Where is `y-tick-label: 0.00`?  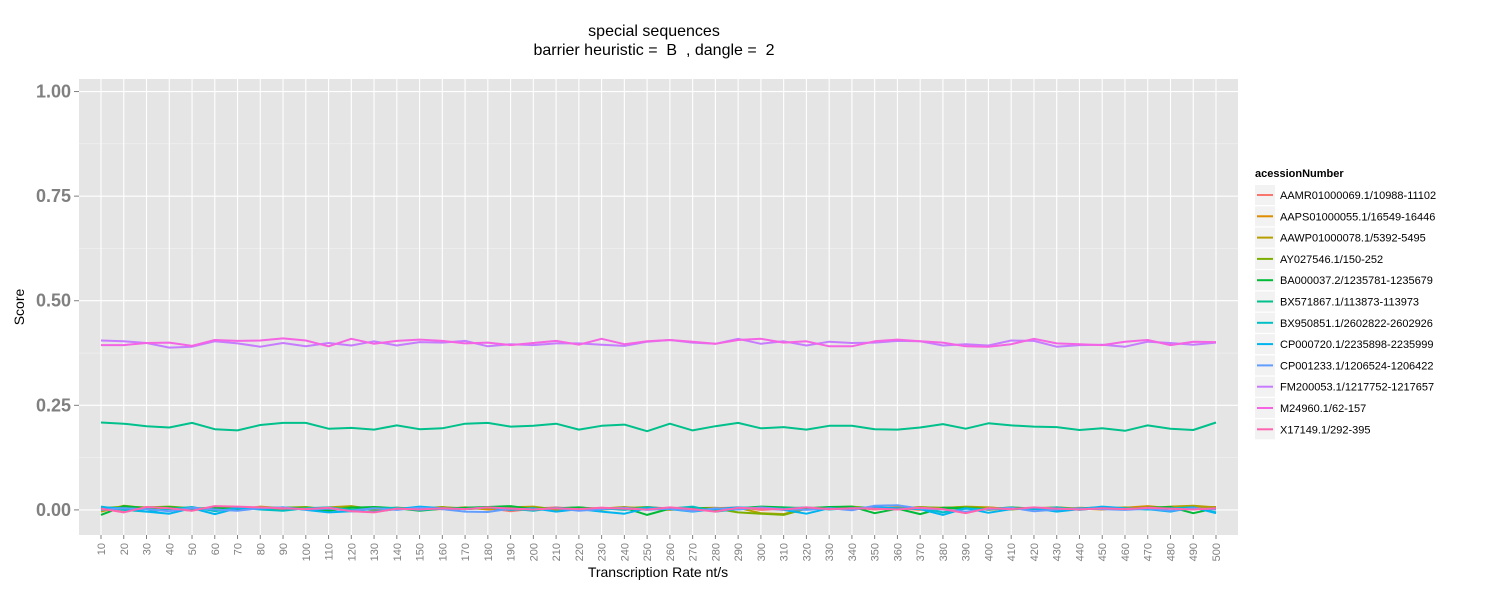
y-tick-label: 0.00 is located at coordinates (53, 510).